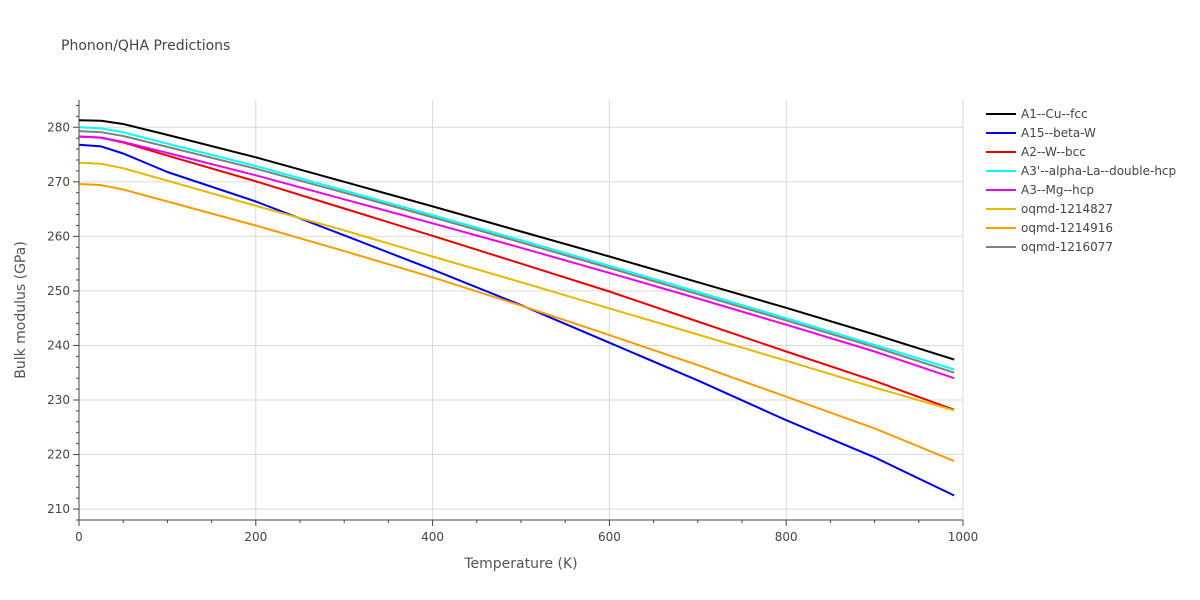  I want to click on y-tick-label: 240, so click(58, 345).